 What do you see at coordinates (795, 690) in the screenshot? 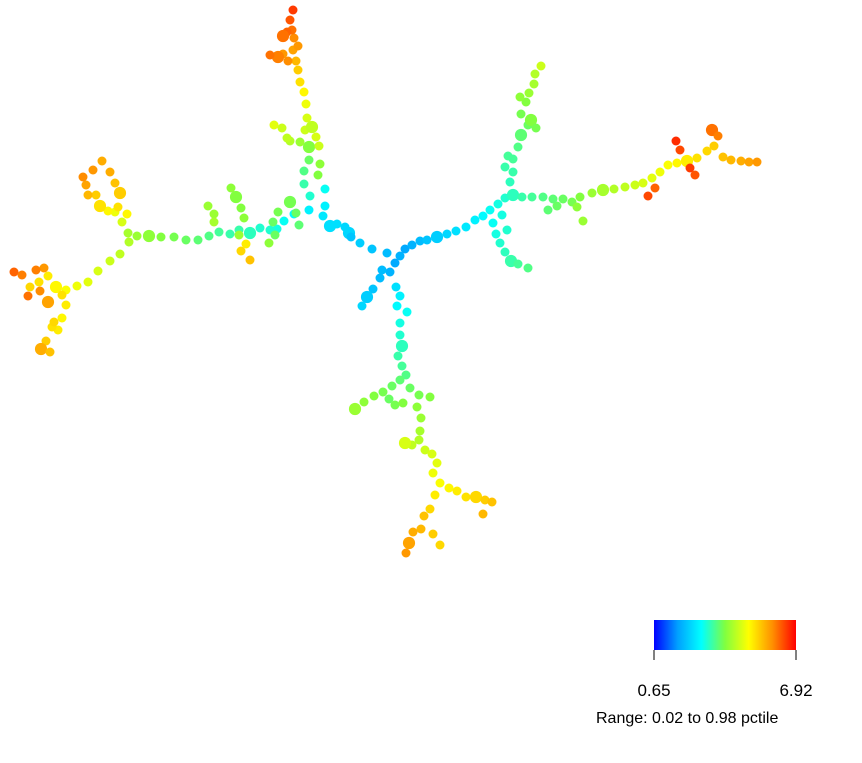
I see `colorbar-max-label: 6.92` at bounding box center [795, 690].